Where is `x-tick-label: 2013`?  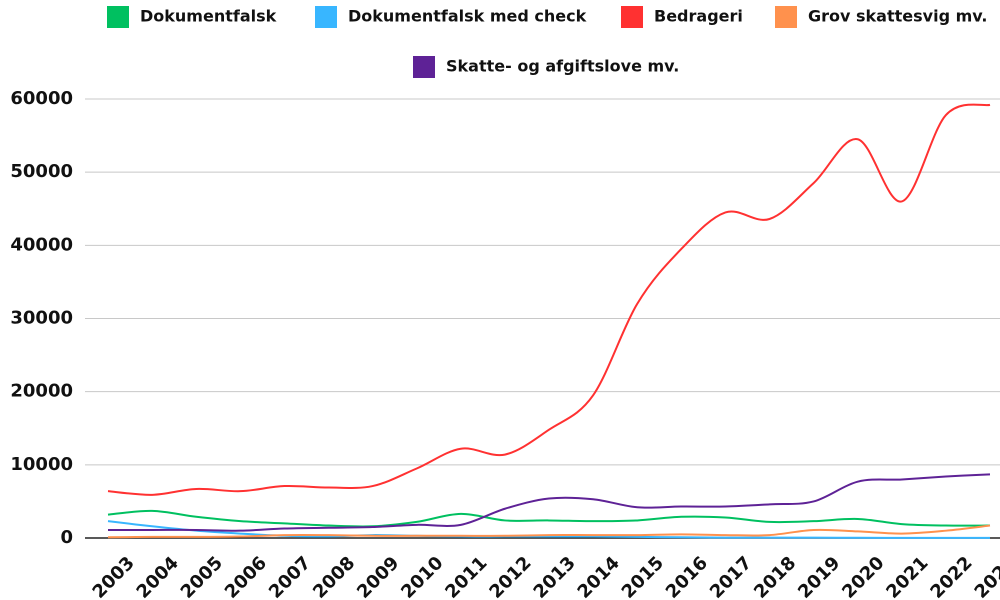
x-tick-label: 2013 is located at coordinates (555, 576).